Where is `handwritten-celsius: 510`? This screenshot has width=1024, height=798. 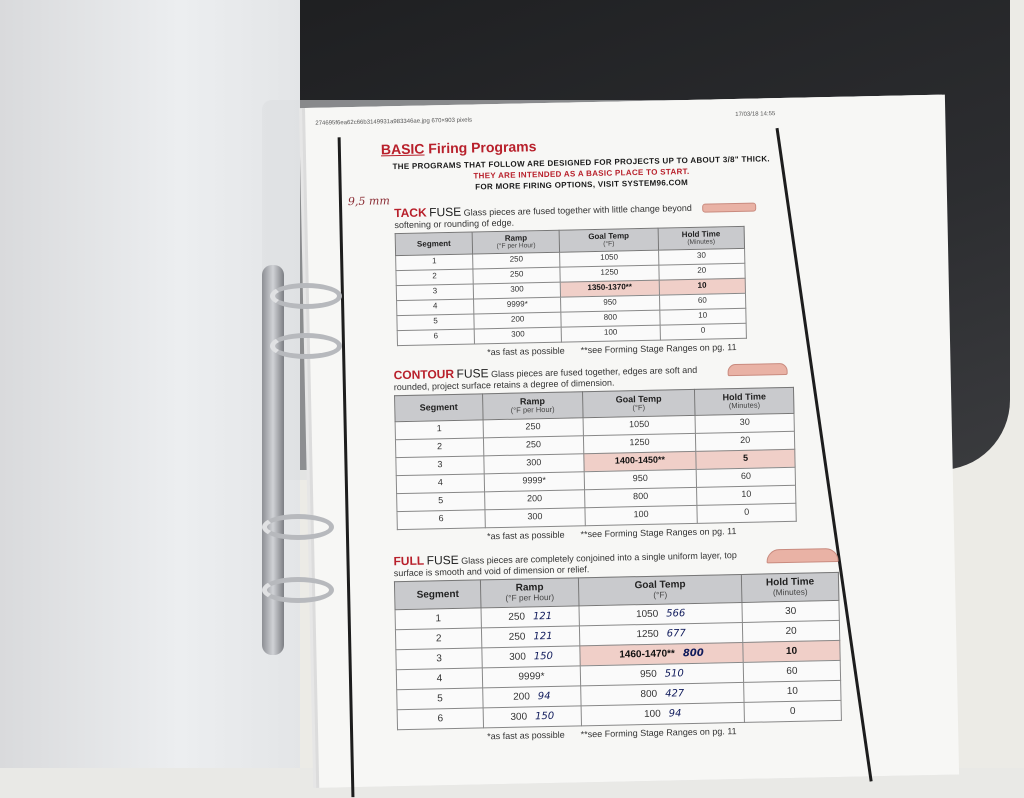
handwritten-celsius: 510 is located at coordinates (674, 674).